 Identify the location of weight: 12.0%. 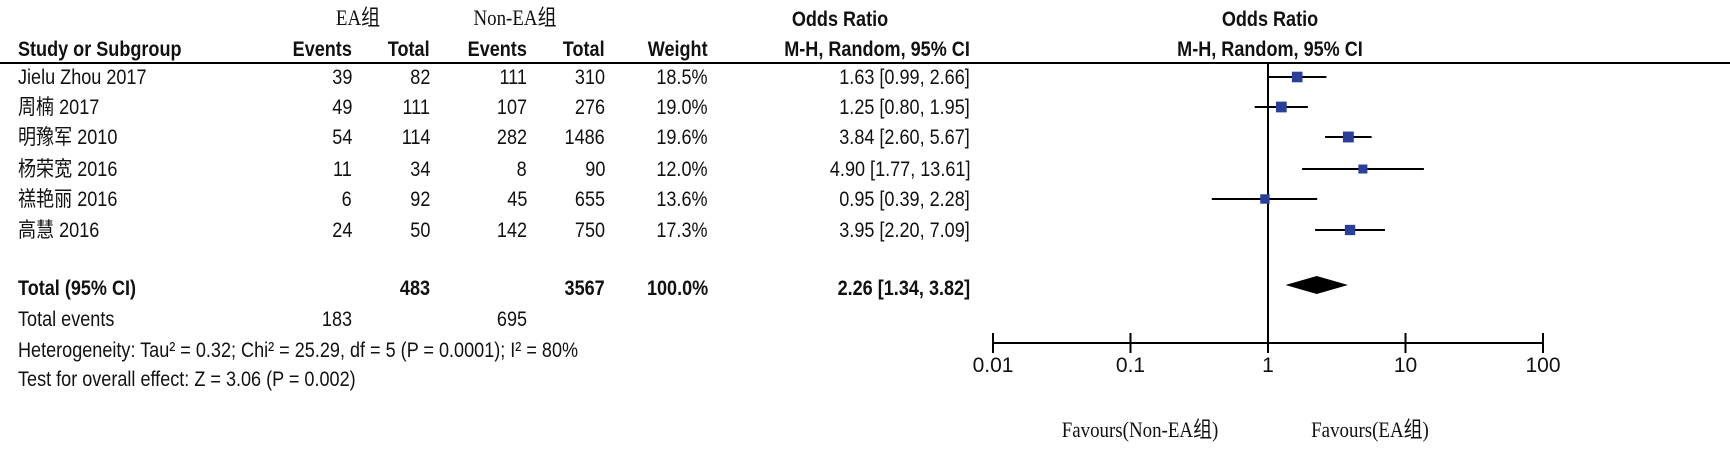
(682, 169).